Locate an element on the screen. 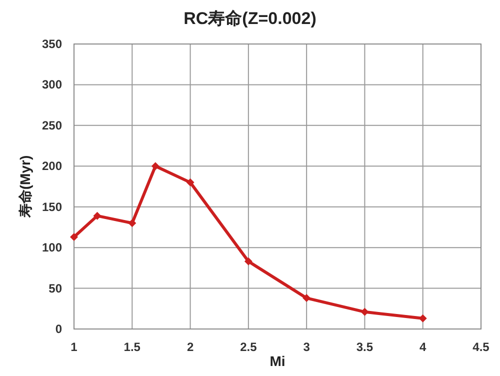 The height and width of the screenshot is (376, 500). chart-title: RC寿命(Z=0.002) is located at coordinates (250, 18).